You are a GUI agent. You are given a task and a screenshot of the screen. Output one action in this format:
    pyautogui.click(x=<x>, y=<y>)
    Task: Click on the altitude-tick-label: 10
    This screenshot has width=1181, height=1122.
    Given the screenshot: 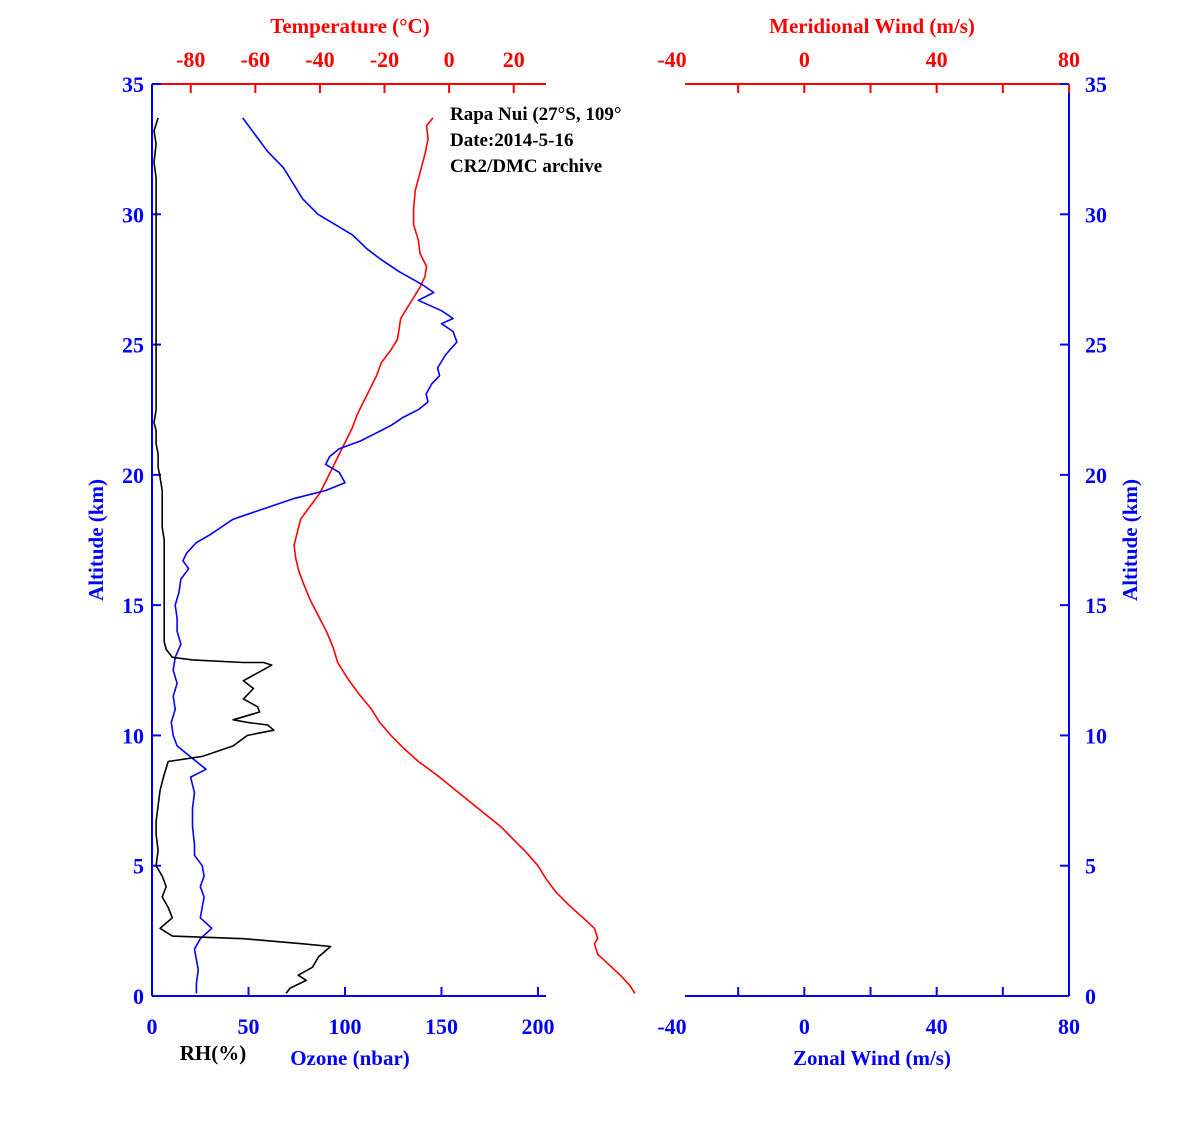 What is the action you would take?
    pyautogui.click(x=133, y=735)
    